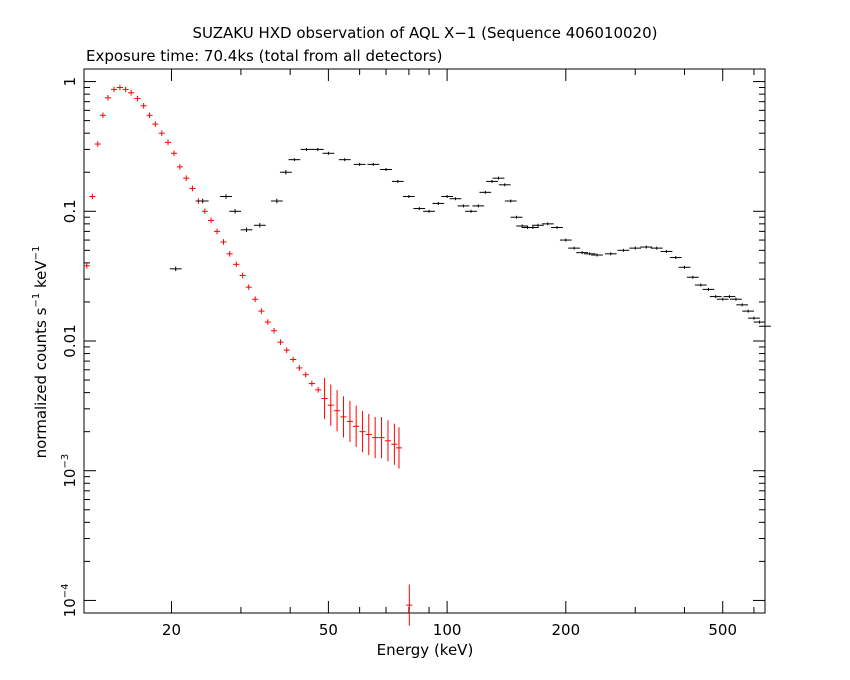 This screenshot has height=680, width=850. What do you see at coordinates (171, 630) in the screenshot?
I see `x-tick-label: 20` at bounding box center [171, 630].